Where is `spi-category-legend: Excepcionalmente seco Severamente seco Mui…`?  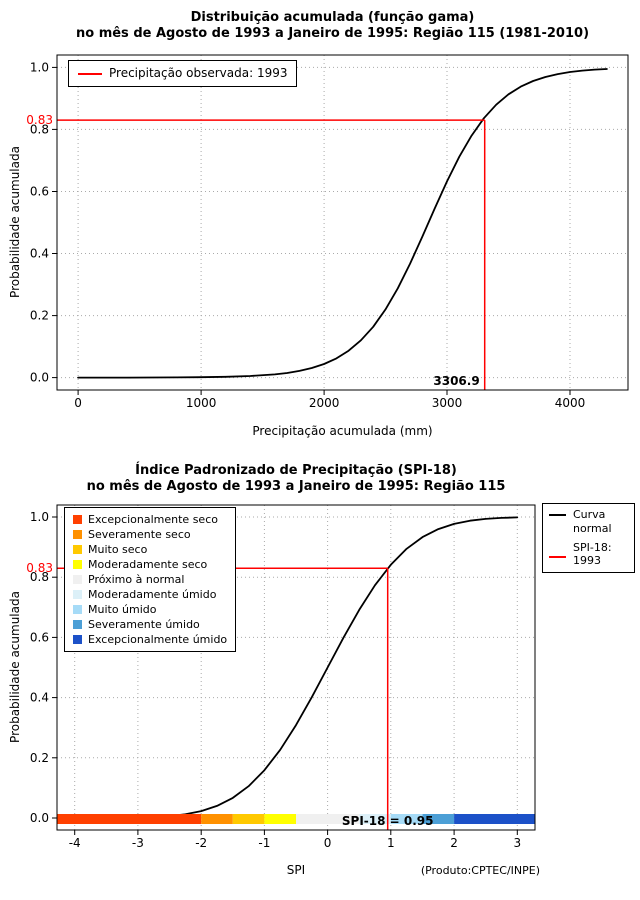 spi-category-legend: Excepcionalmente seco Severamente seco Mui… is located at coordinates (150, 579).